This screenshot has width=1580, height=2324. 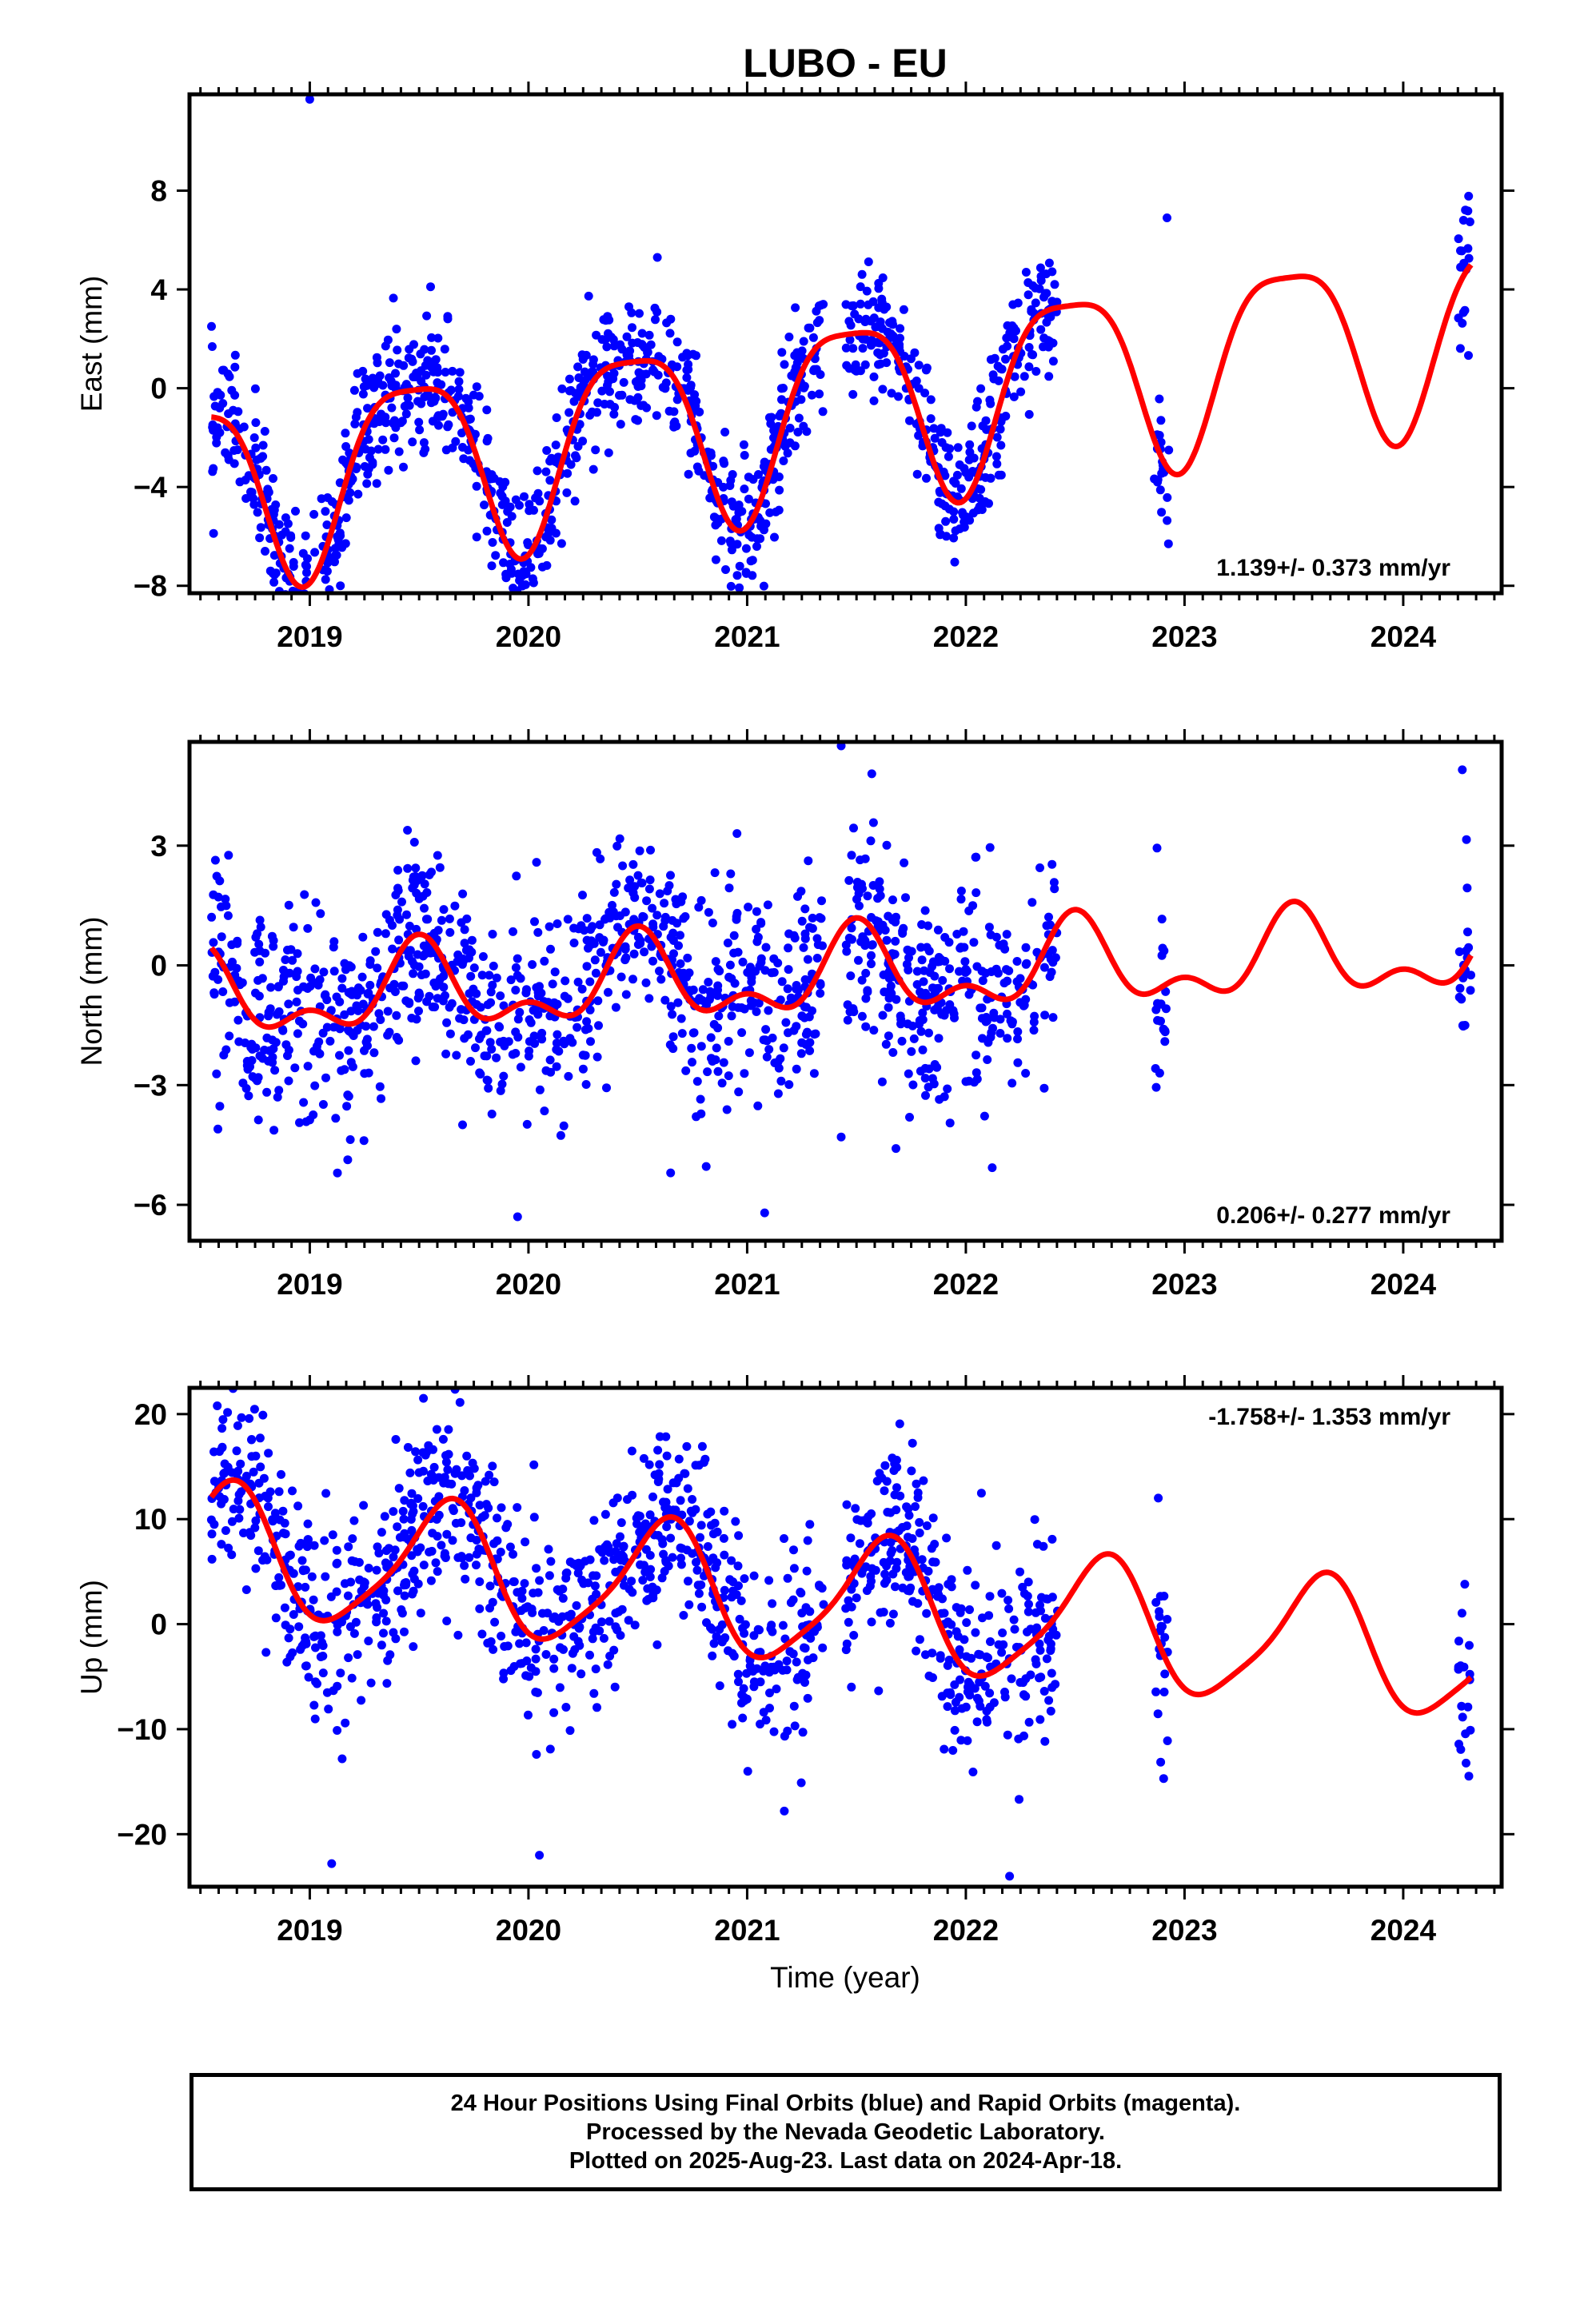 I want to click on east-xtick-label: 2021, so click(x=747, y=637).